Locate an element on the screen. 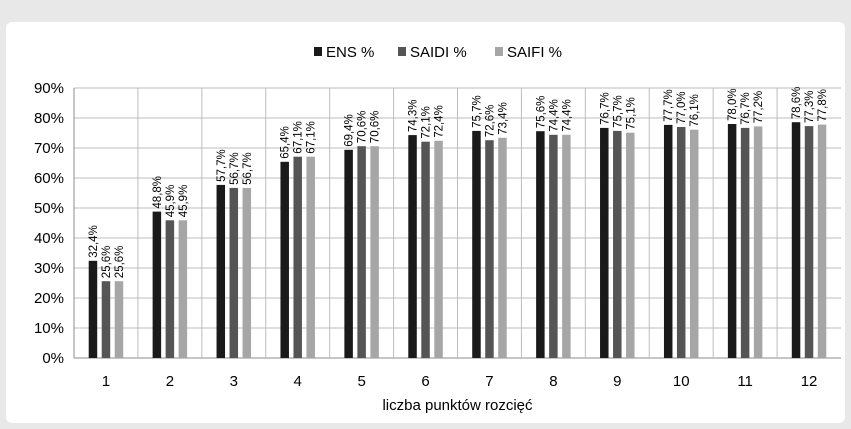  x-tick-label: 6 is located at coordinates (425, 381).